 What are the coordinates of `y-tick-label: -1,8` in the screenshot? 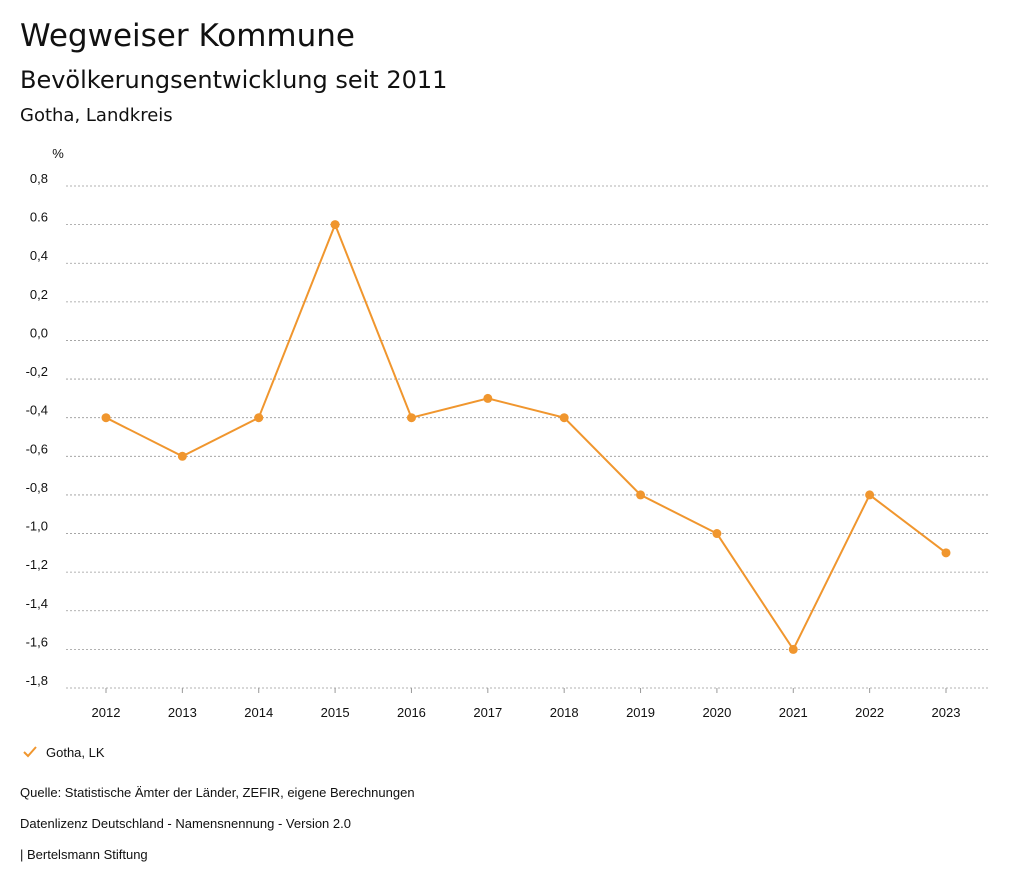 It's located at (37, 680).